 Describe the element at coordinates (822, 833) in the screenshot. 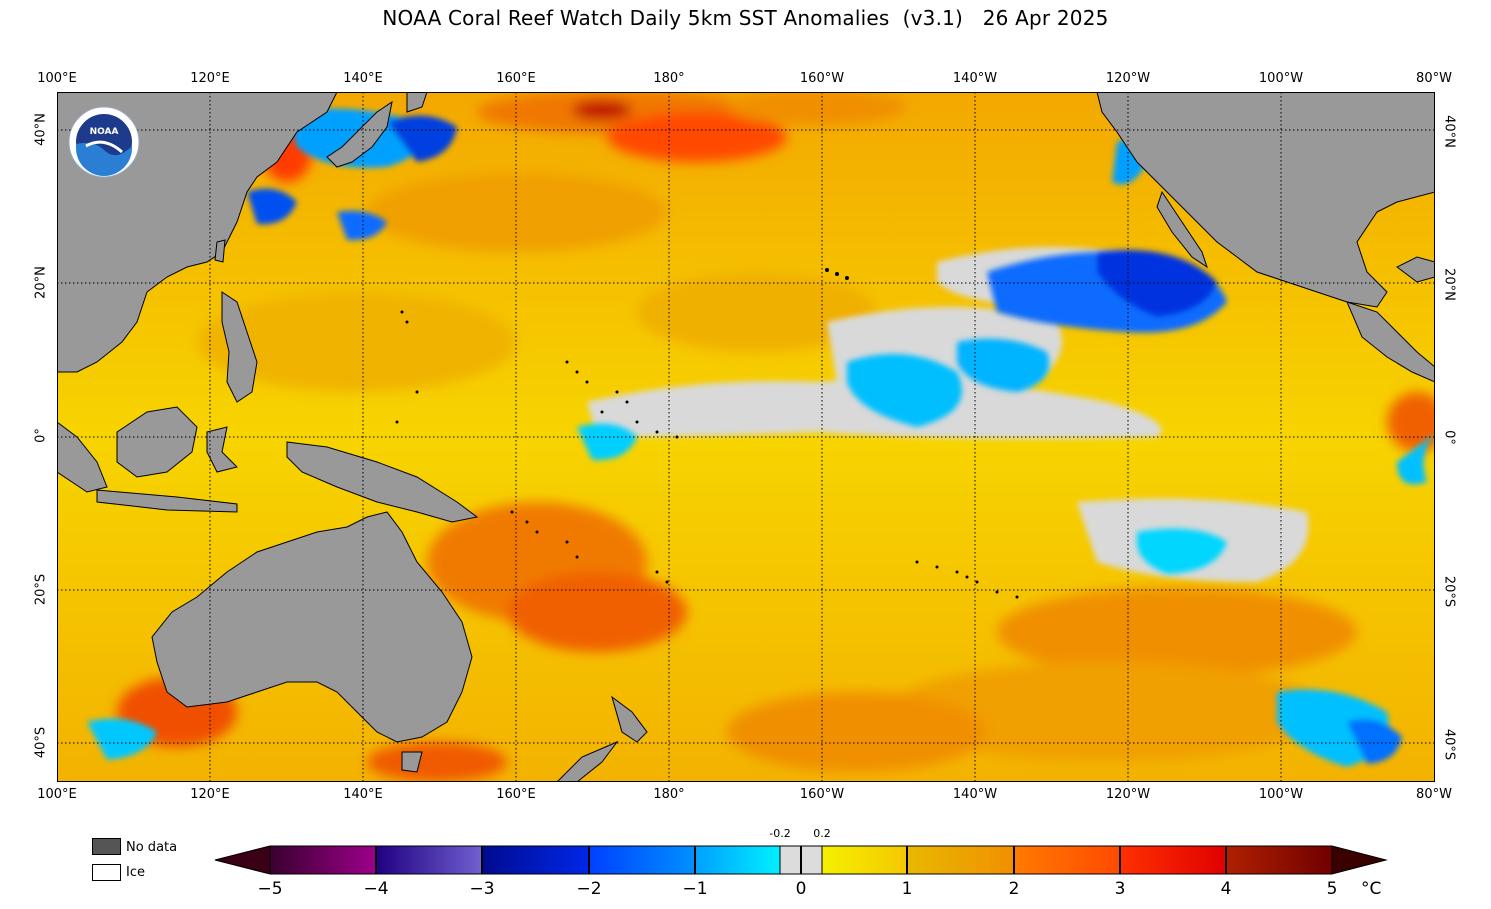

I see `colorbar-small-tick-label: 0.2` at that location.